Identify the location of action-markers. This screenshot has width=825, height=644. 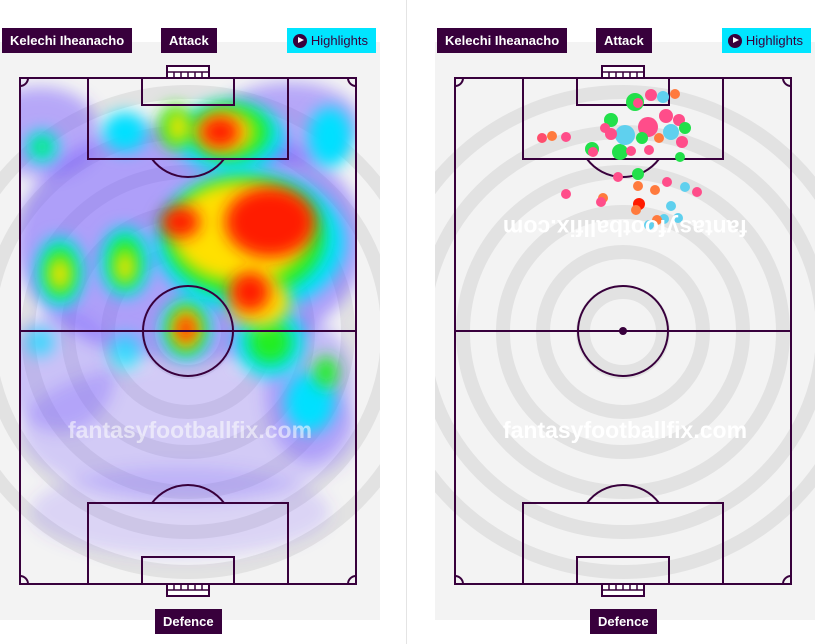
(619, 159).